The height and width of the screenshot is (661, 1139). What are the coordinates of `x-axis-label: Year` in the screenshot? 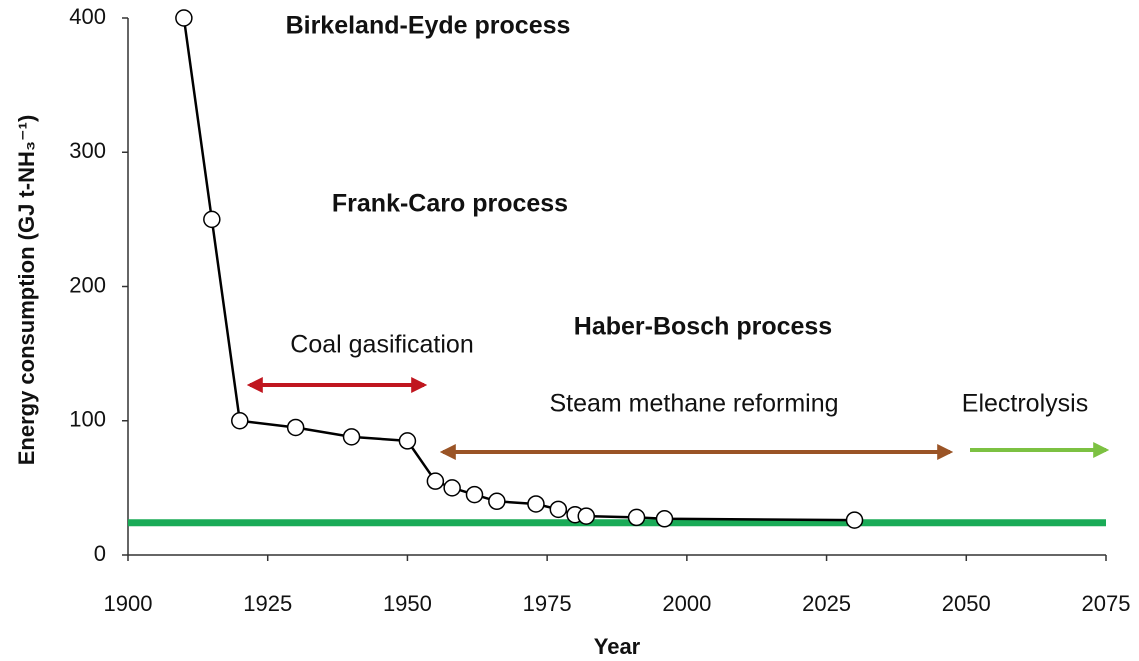 It's located at (617, 646).